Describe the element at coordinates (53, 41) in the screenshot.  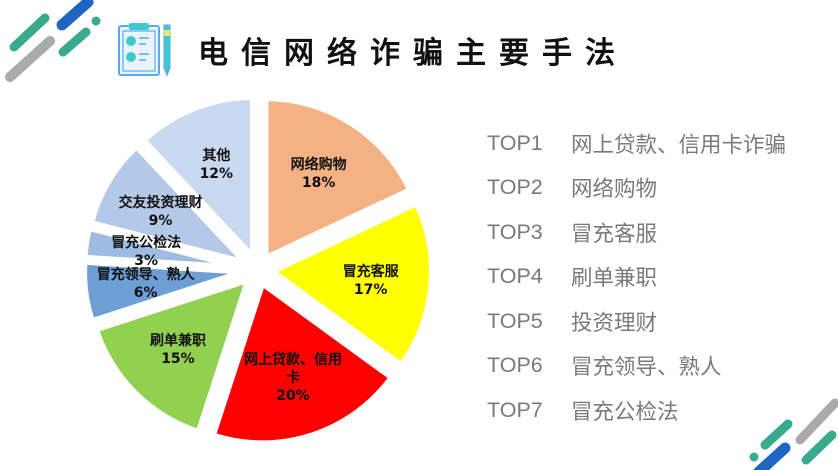
I see `decorative-stripes-top-left` at that location.